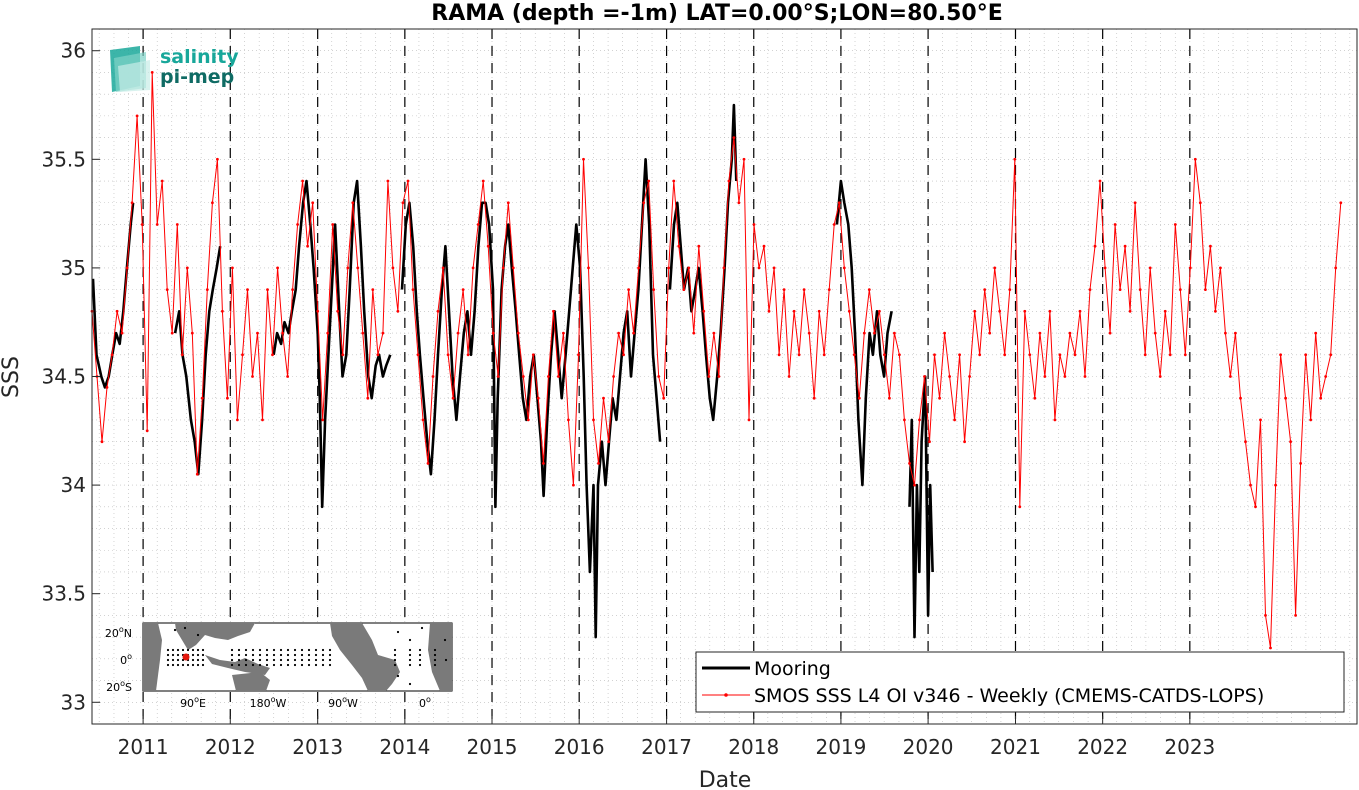 This screenshot has width=1359, height=790. I want to click on inset-lat-label: 0o, so click(126, 659).